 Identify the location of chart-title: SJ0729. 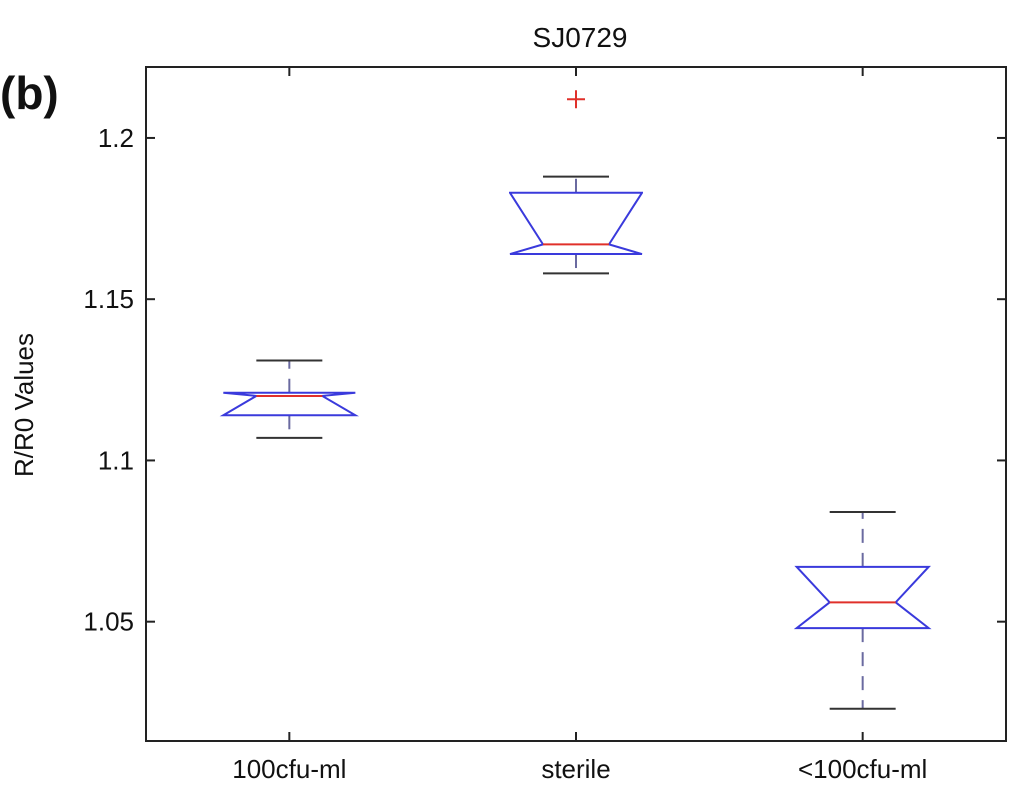
(580, 37).